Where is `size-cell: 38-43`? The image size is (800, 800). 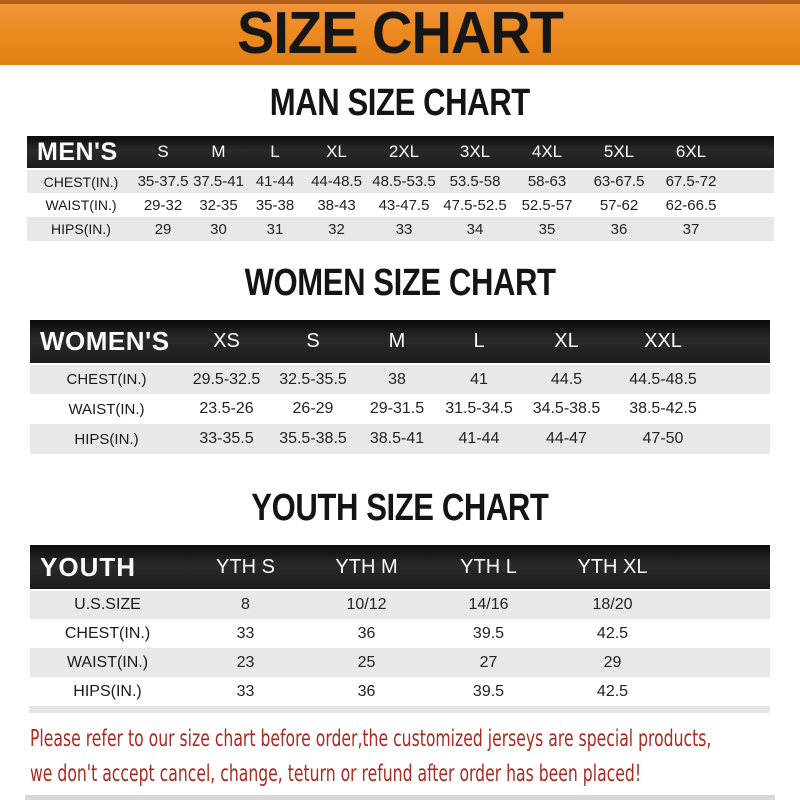
size-cell: 38-43 is located at coordinates (336, 205).